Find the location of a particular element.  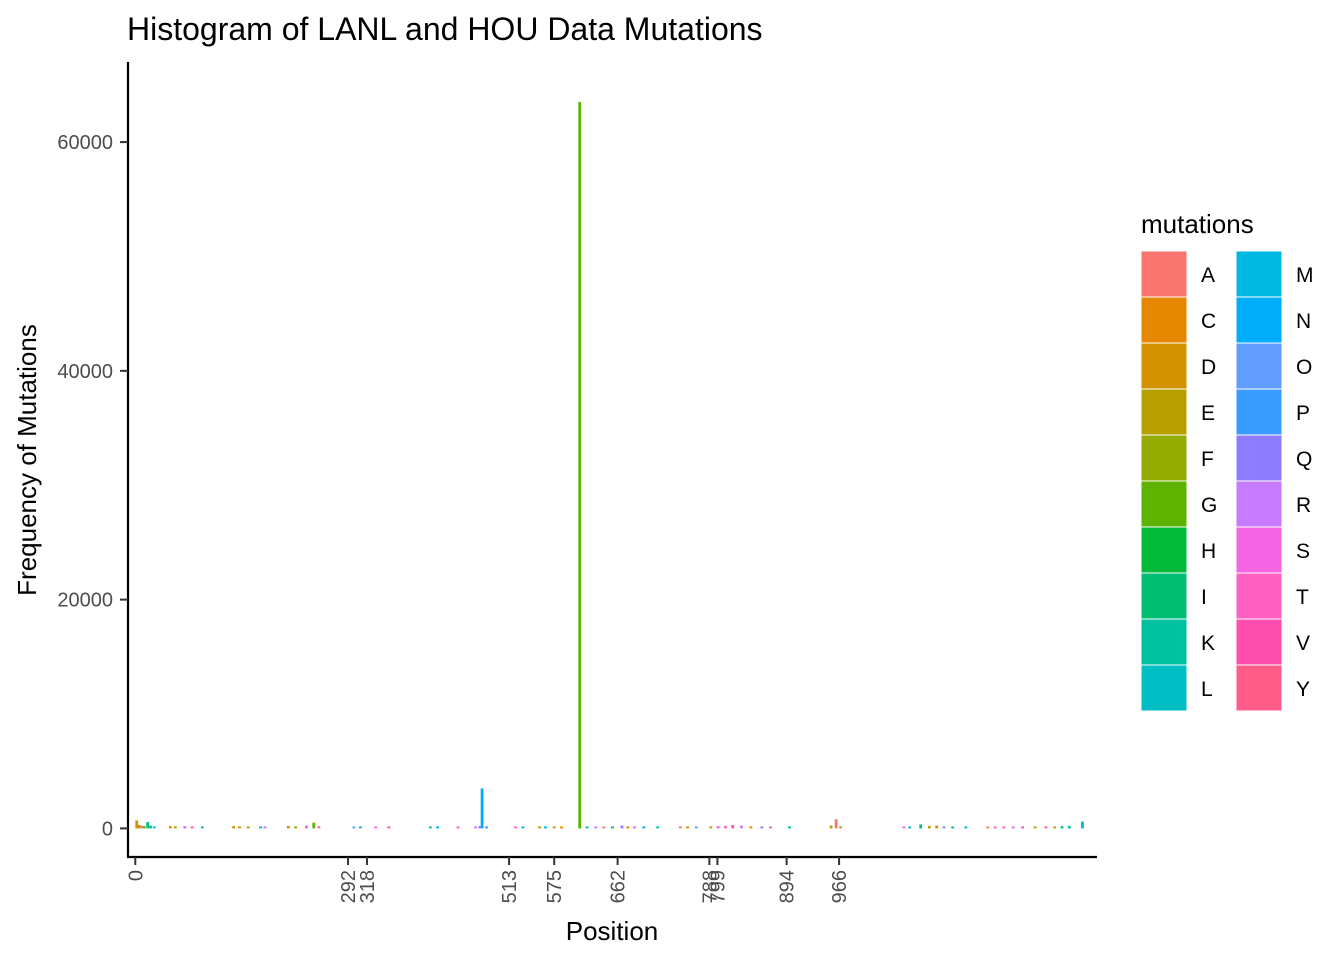

legend-key-G is located at coordinates (1164, 504).